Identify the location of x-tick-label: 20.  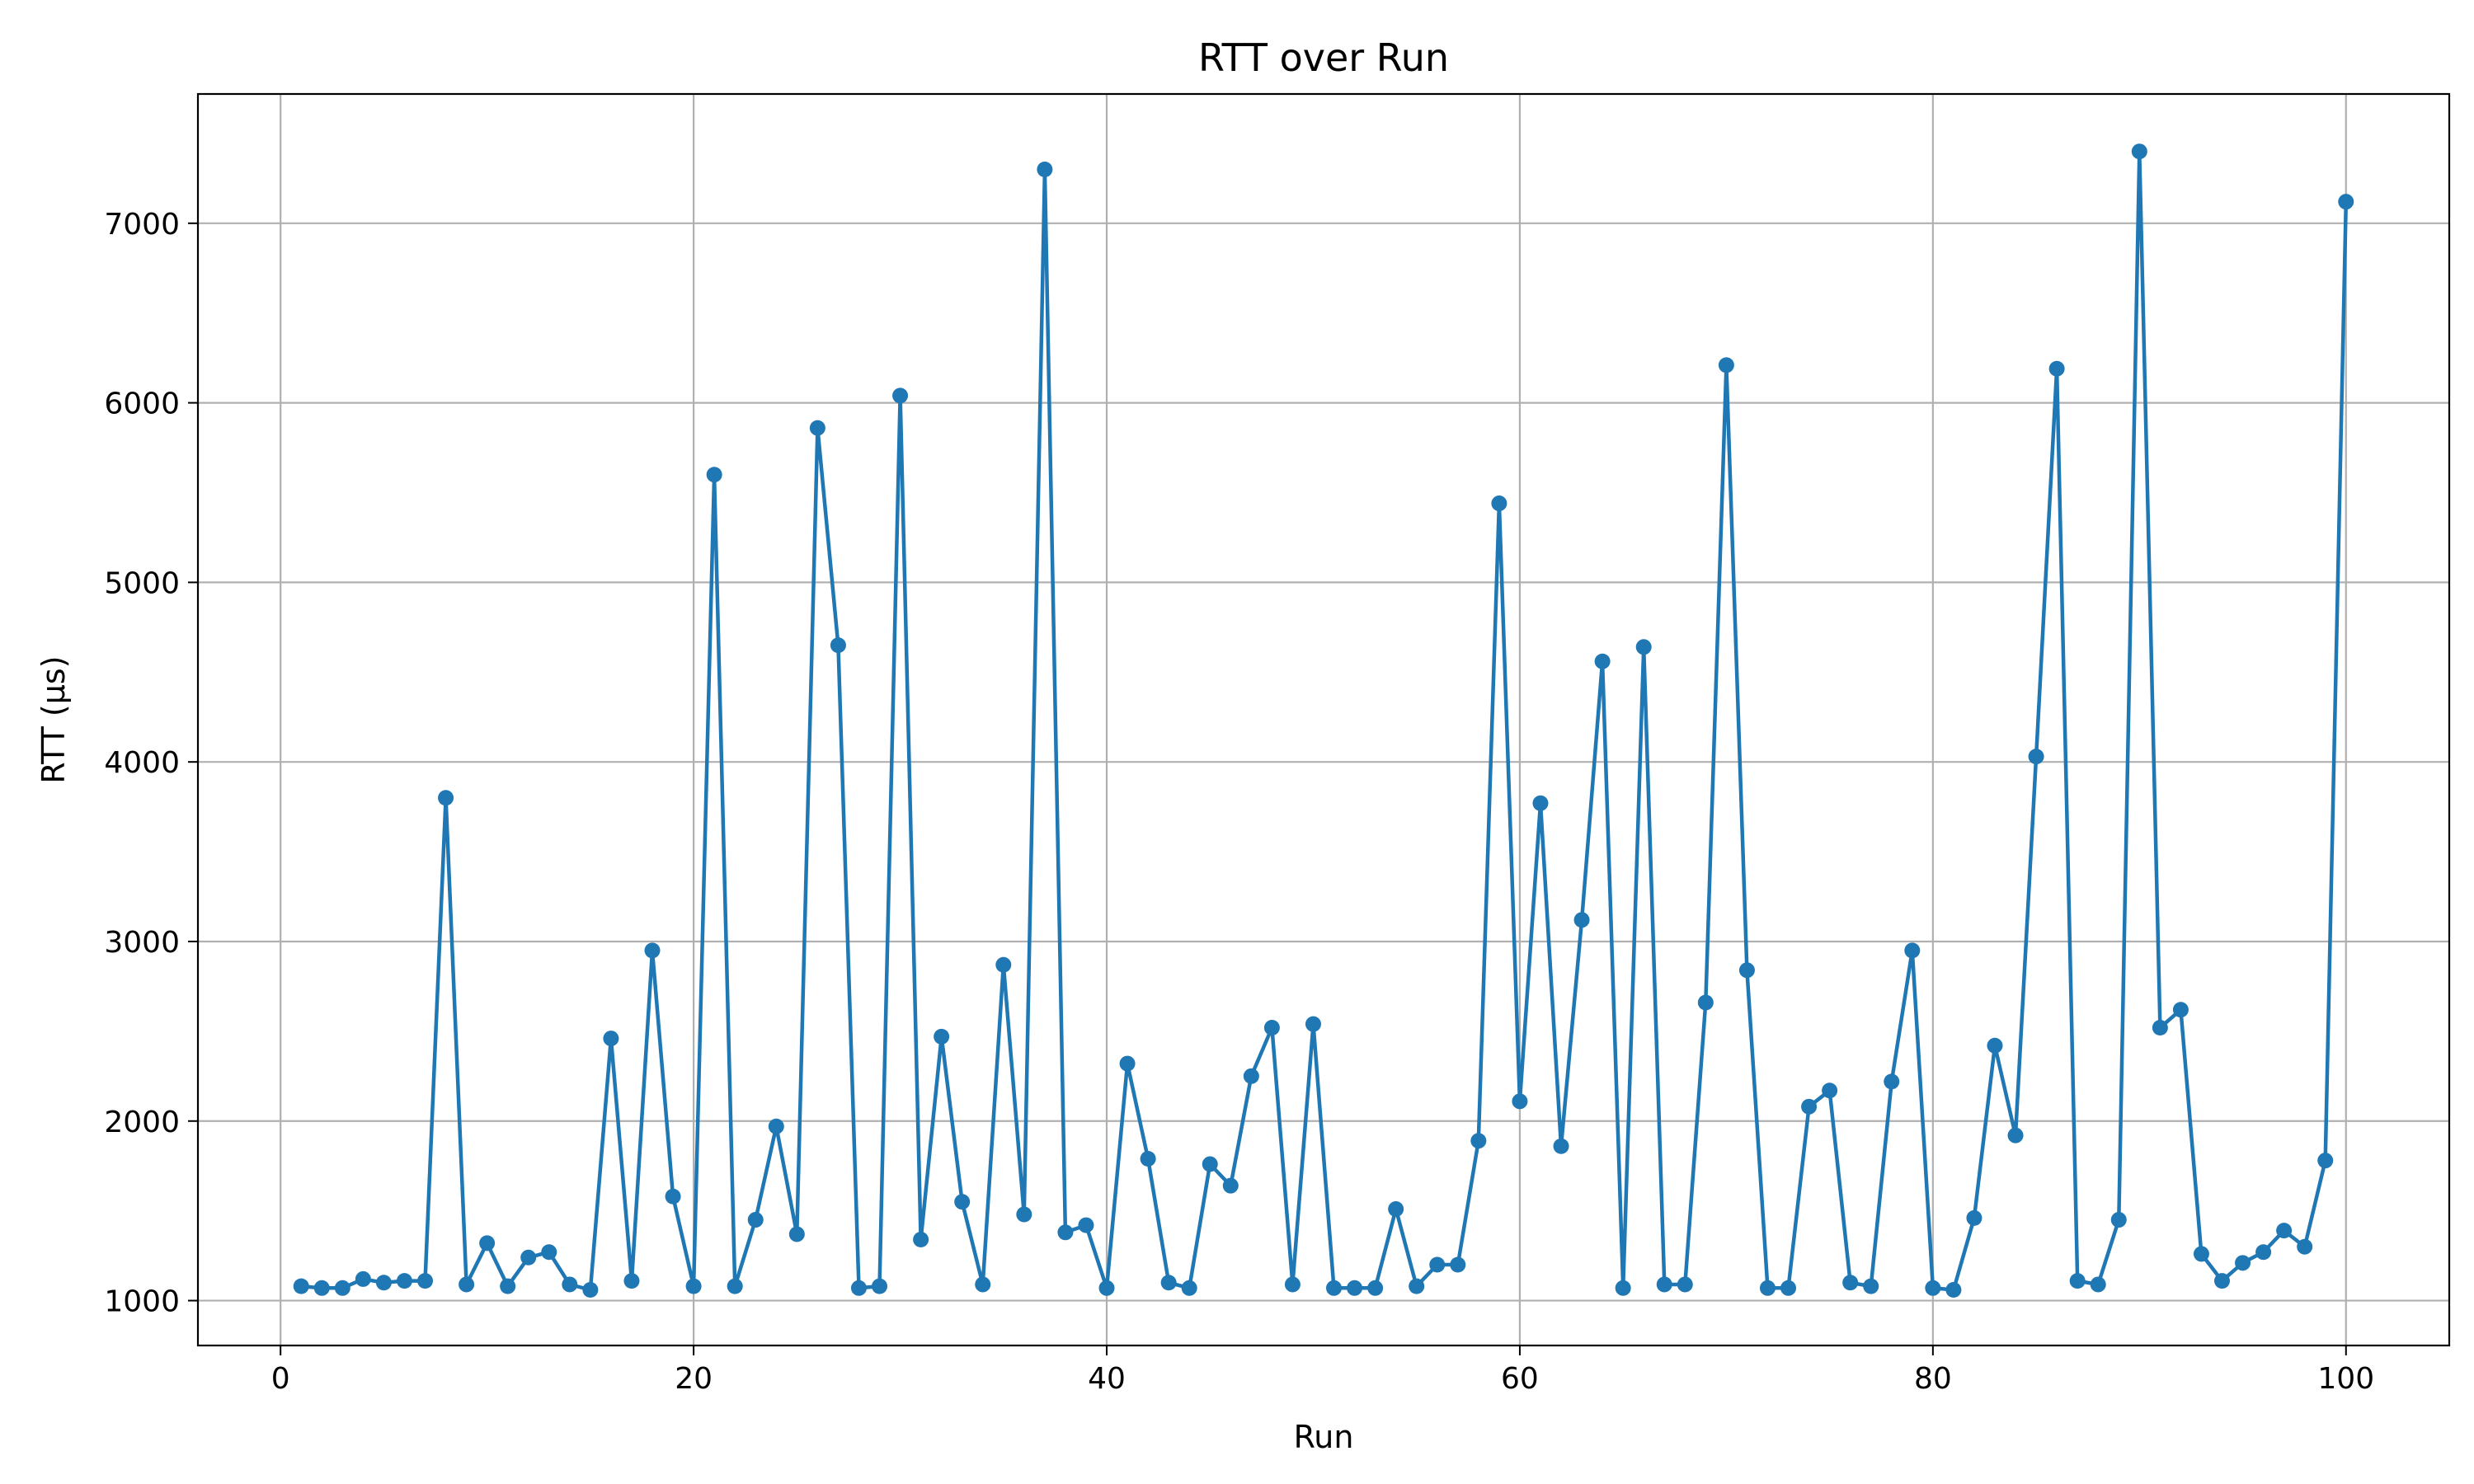
(694, 1379).